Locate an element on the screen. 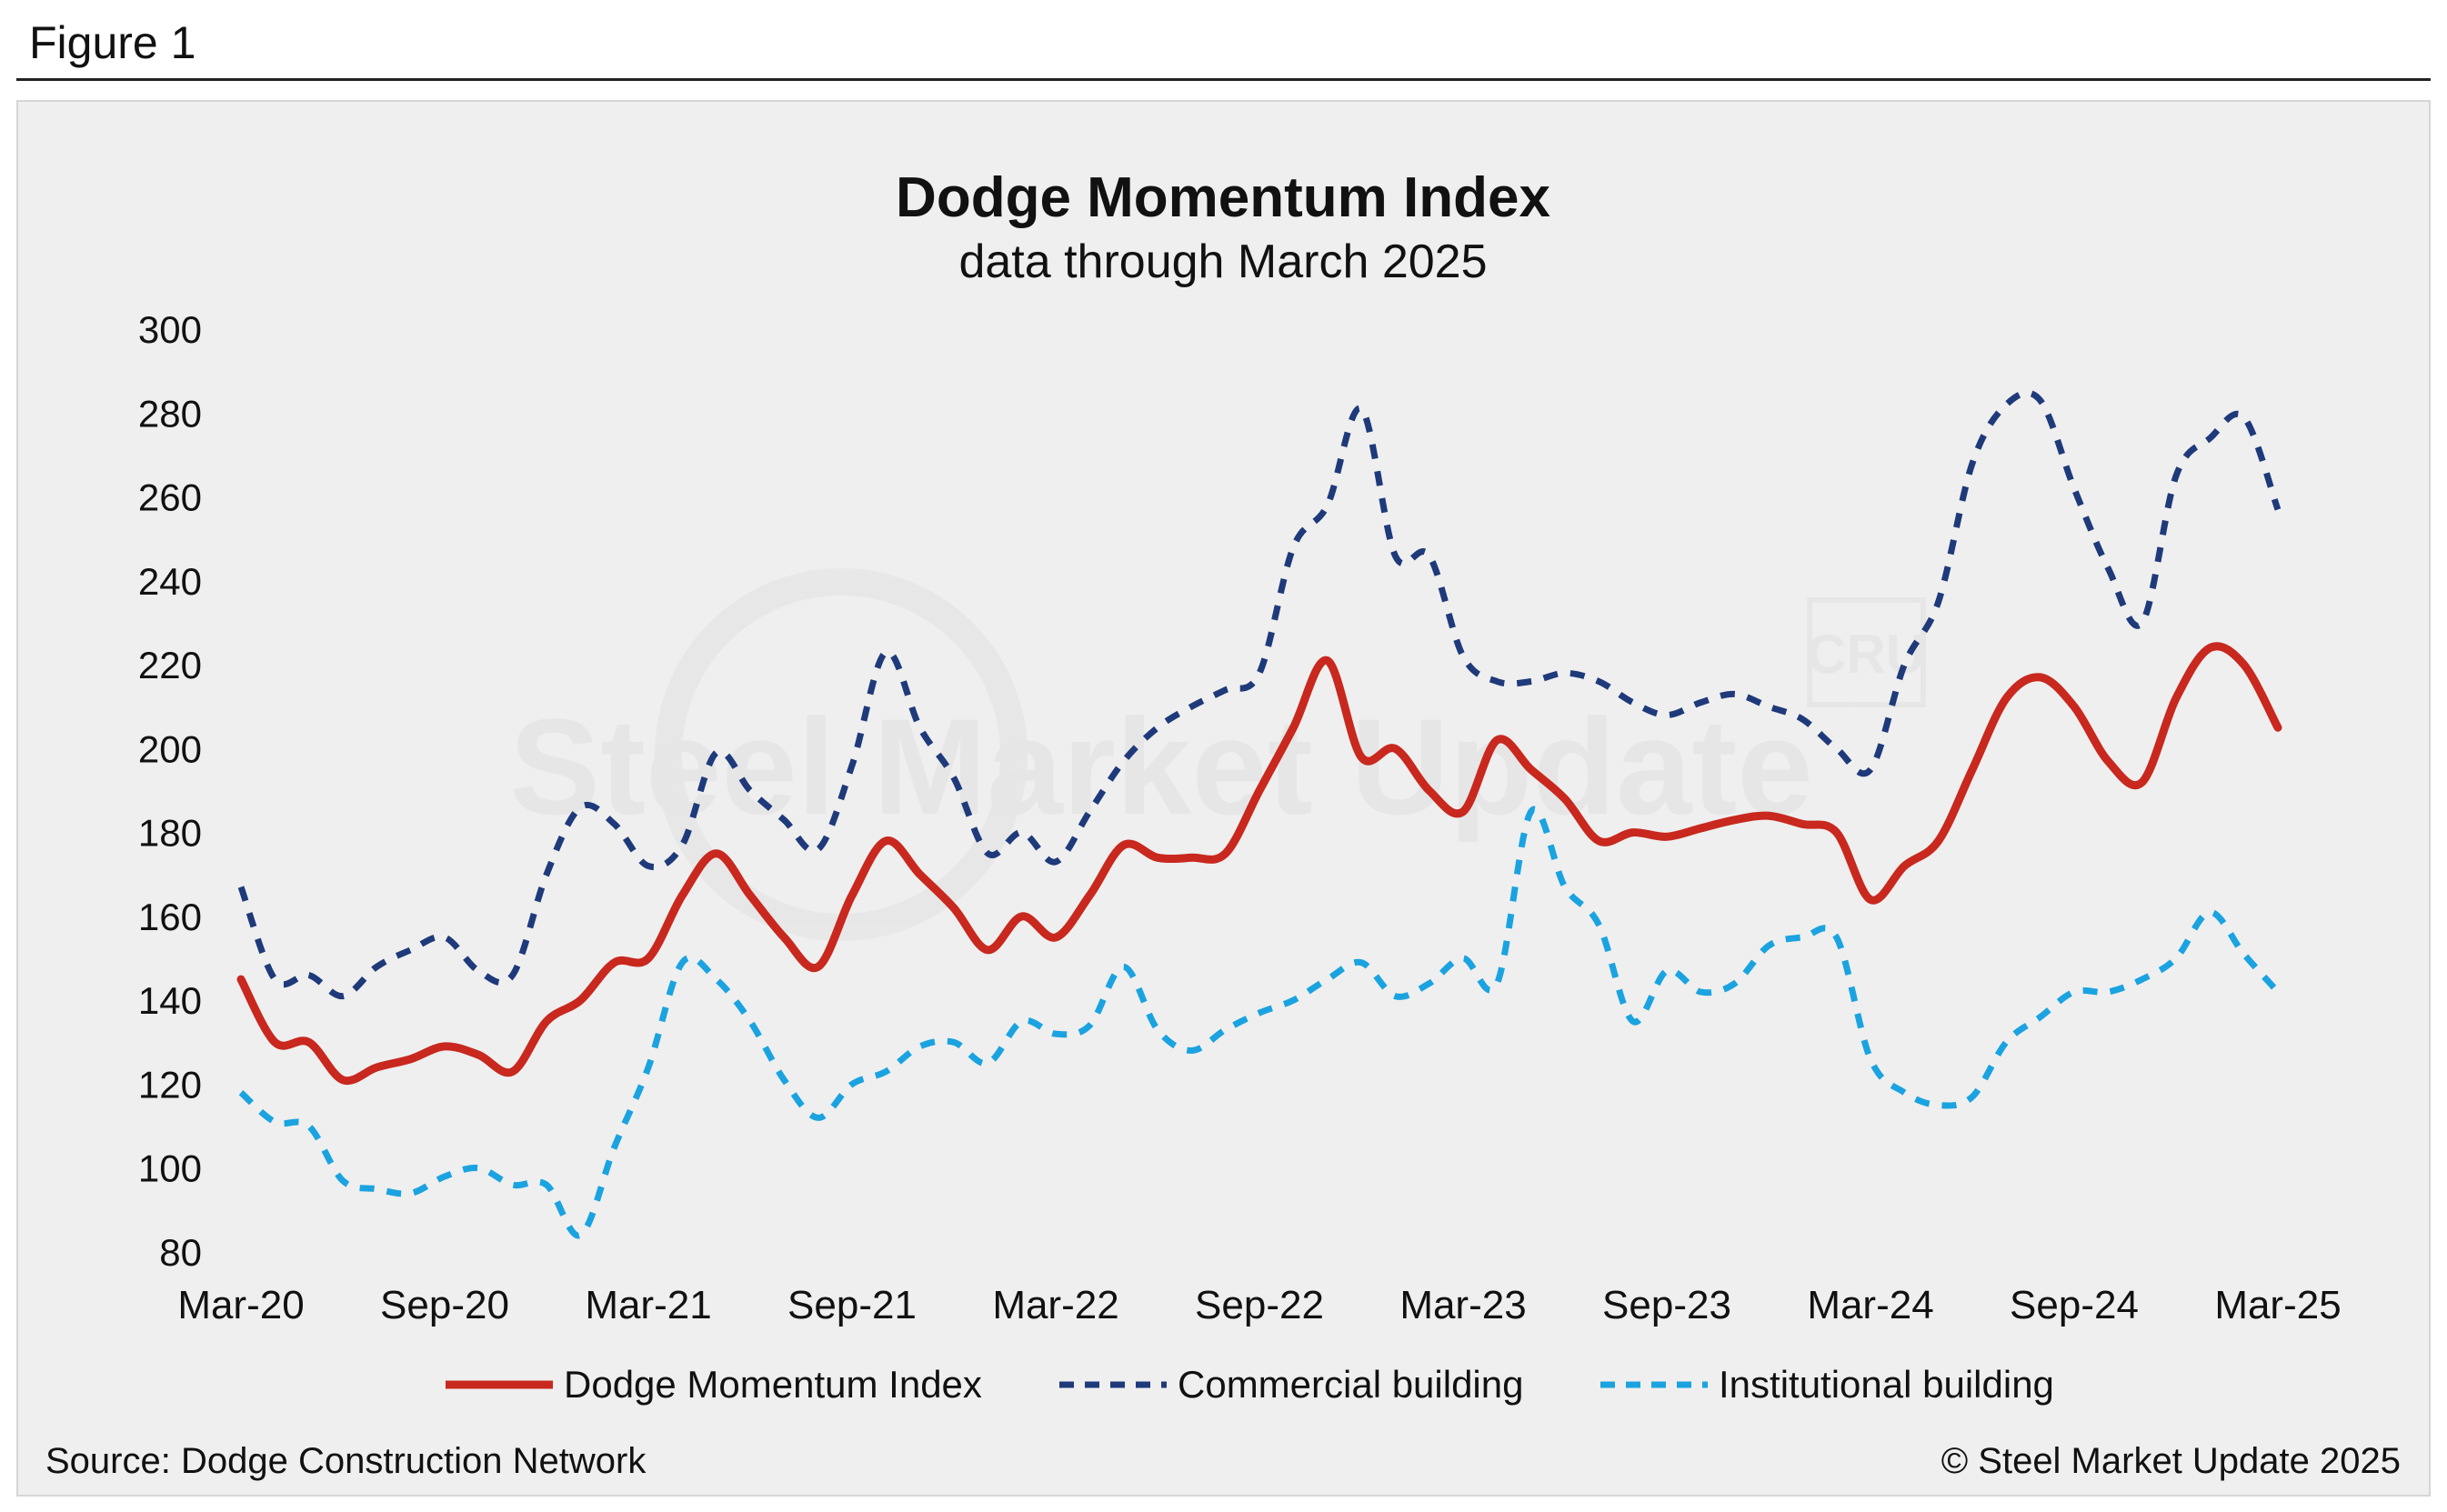  y-tick-label: 300 is located at coordinates (170, 329).